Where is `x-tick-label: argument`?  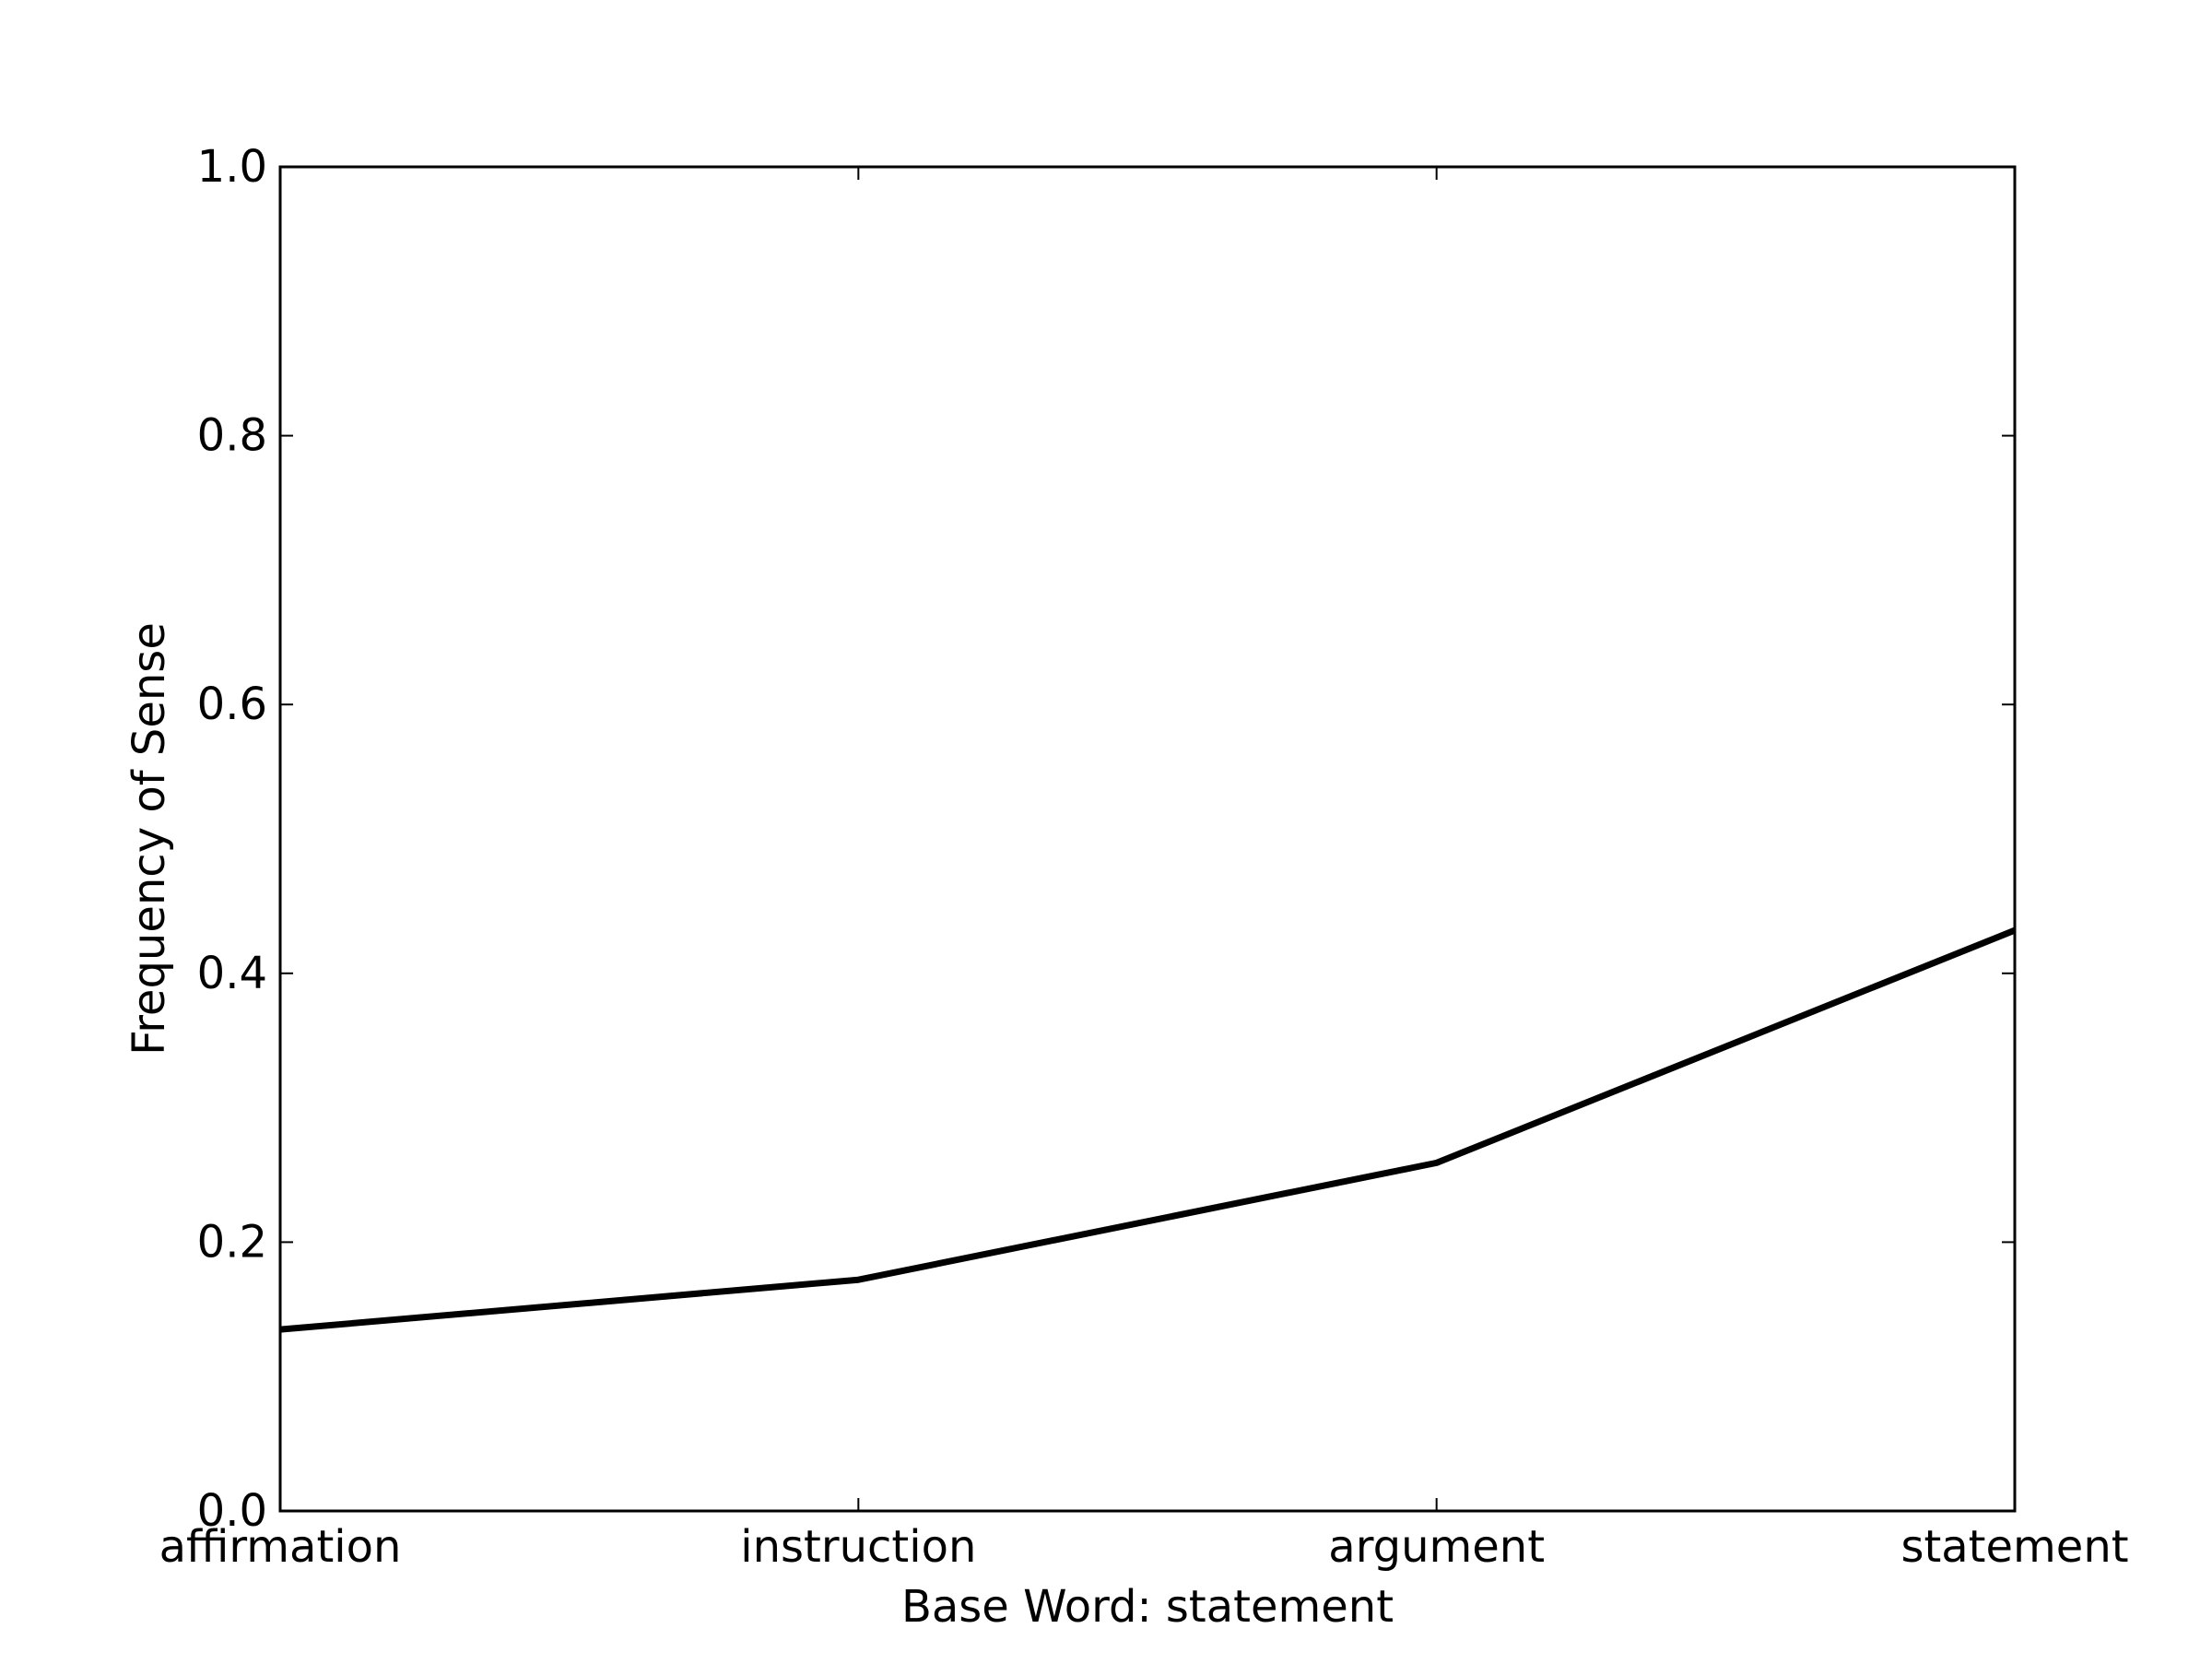 x-tick-label: argument is located at coordinates (1436, 1547).